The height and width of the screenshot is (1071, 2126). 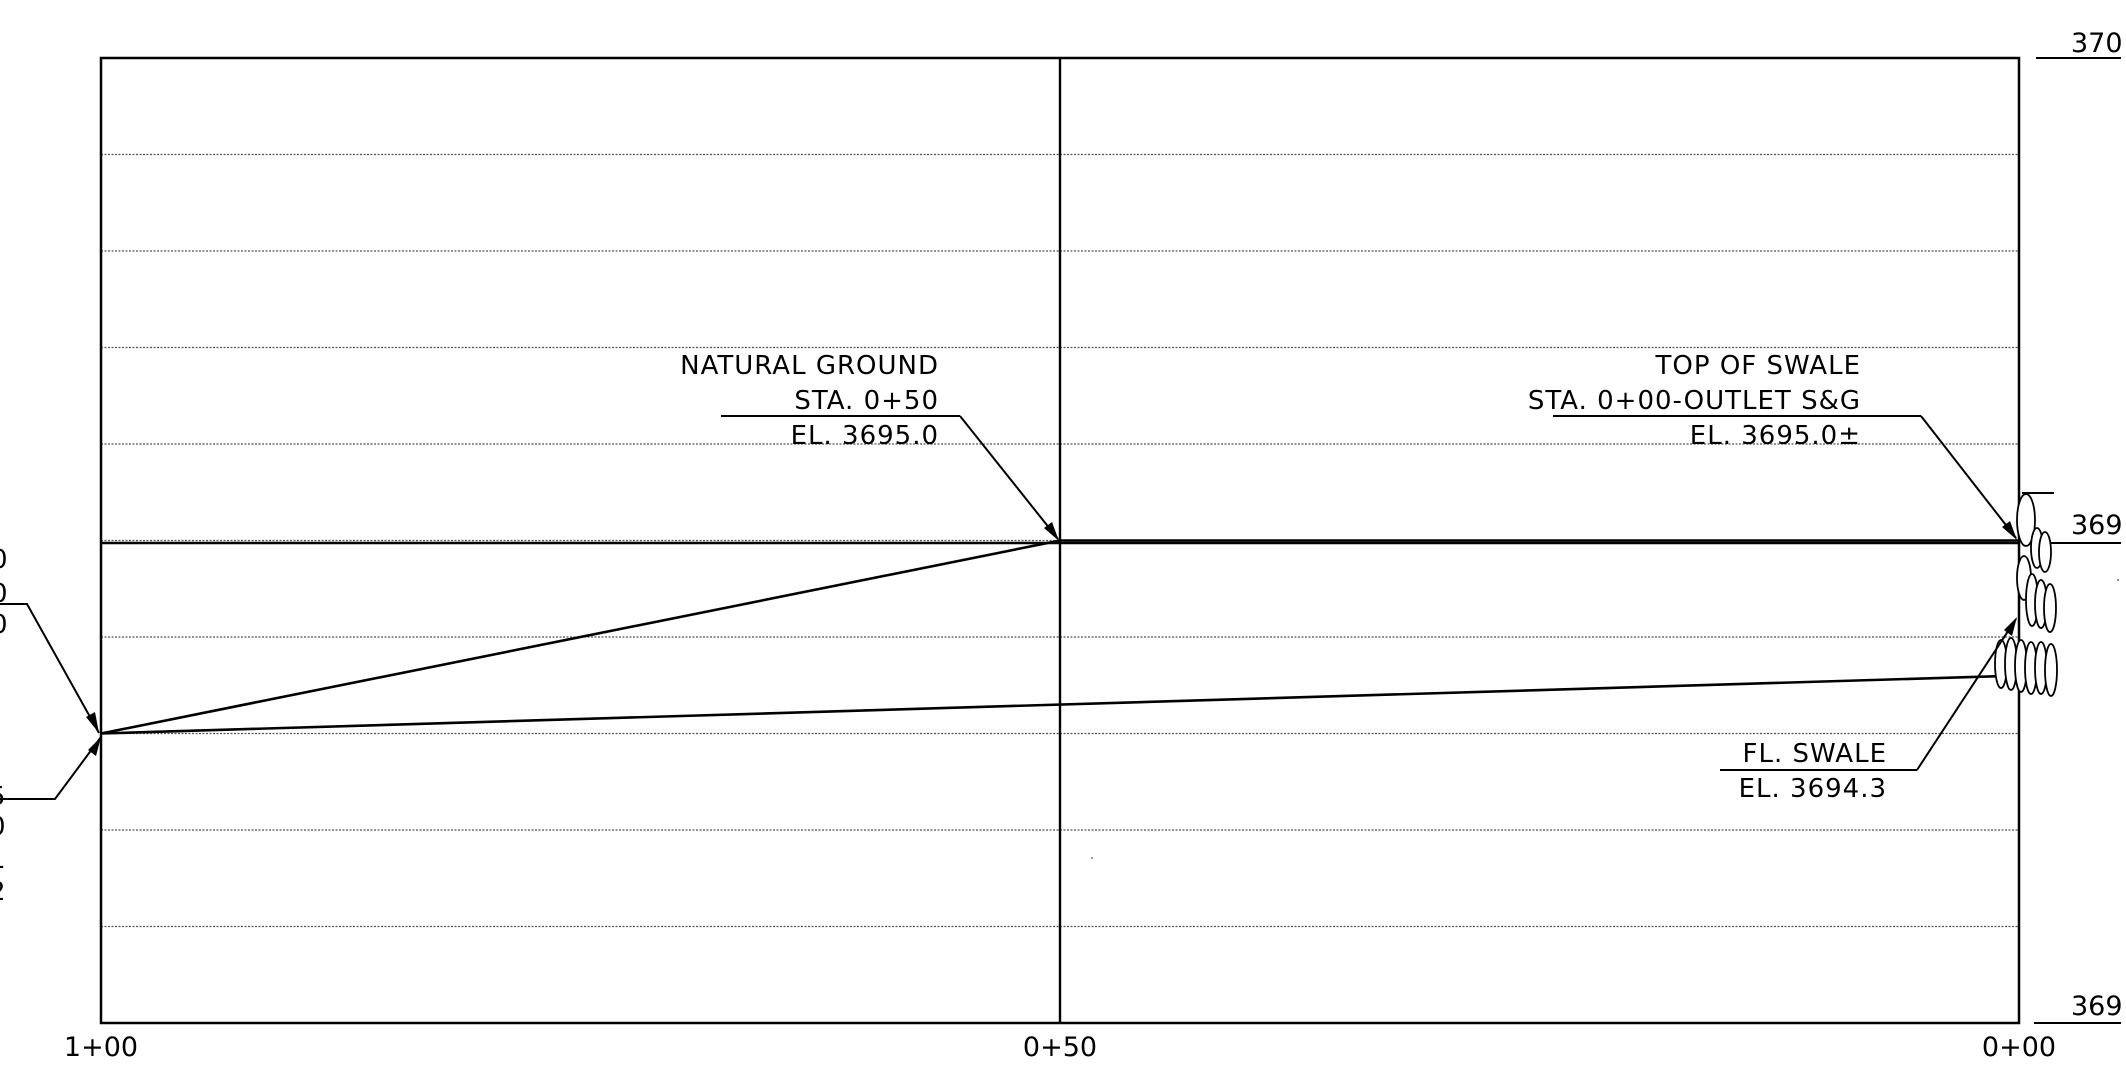 I want to click on top-of-swale-arrowhead, so click(x=2009, y=530).